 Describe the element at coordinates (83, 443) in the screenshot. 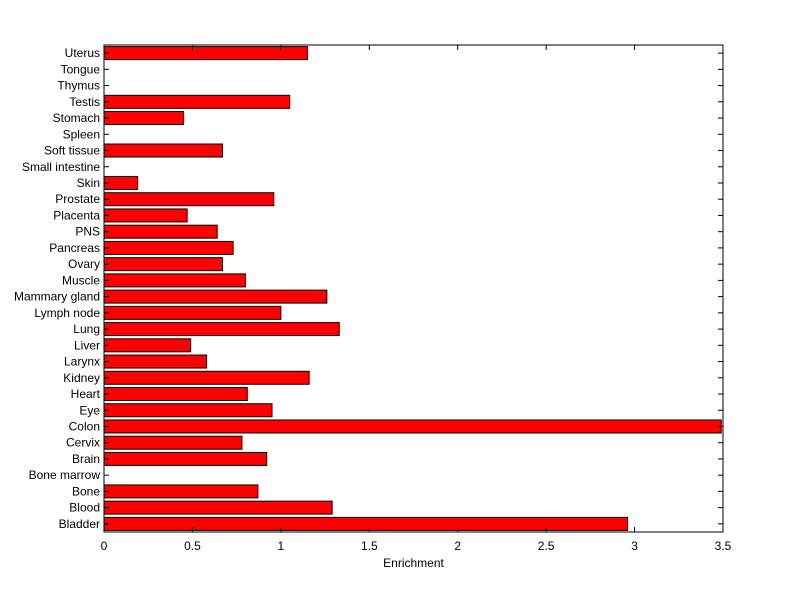

I see `y-tick-label-cervix: Cervix` at that location.